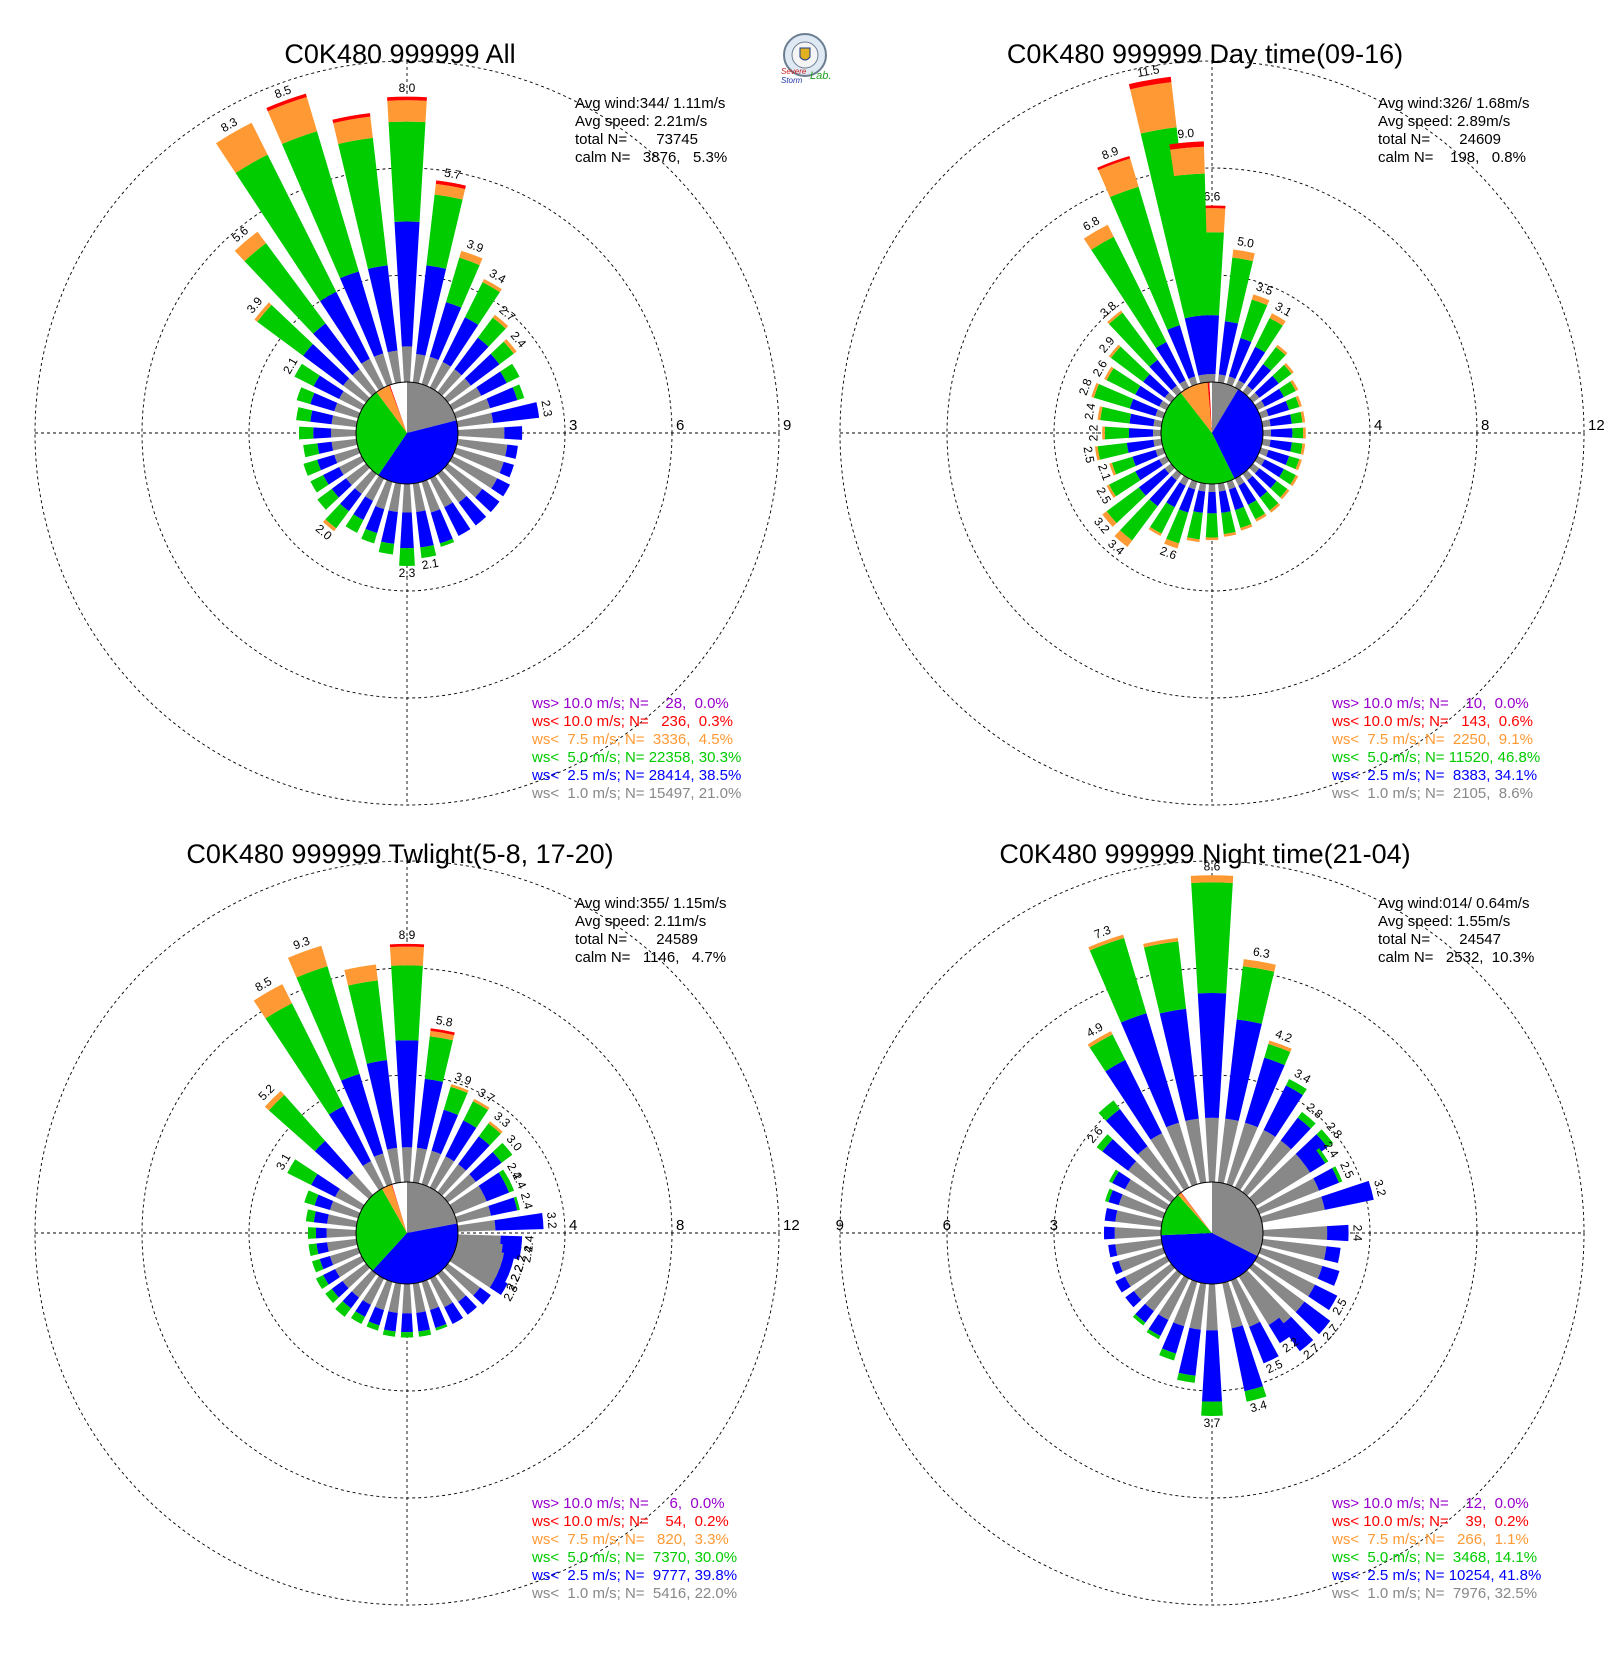 This screenshot has height=1660, width=1620. What do you see at coordinates (1259, 1406) in the screenshot?
I see `bar-value-label: 3.4` at bounding box center [1259, 1406].